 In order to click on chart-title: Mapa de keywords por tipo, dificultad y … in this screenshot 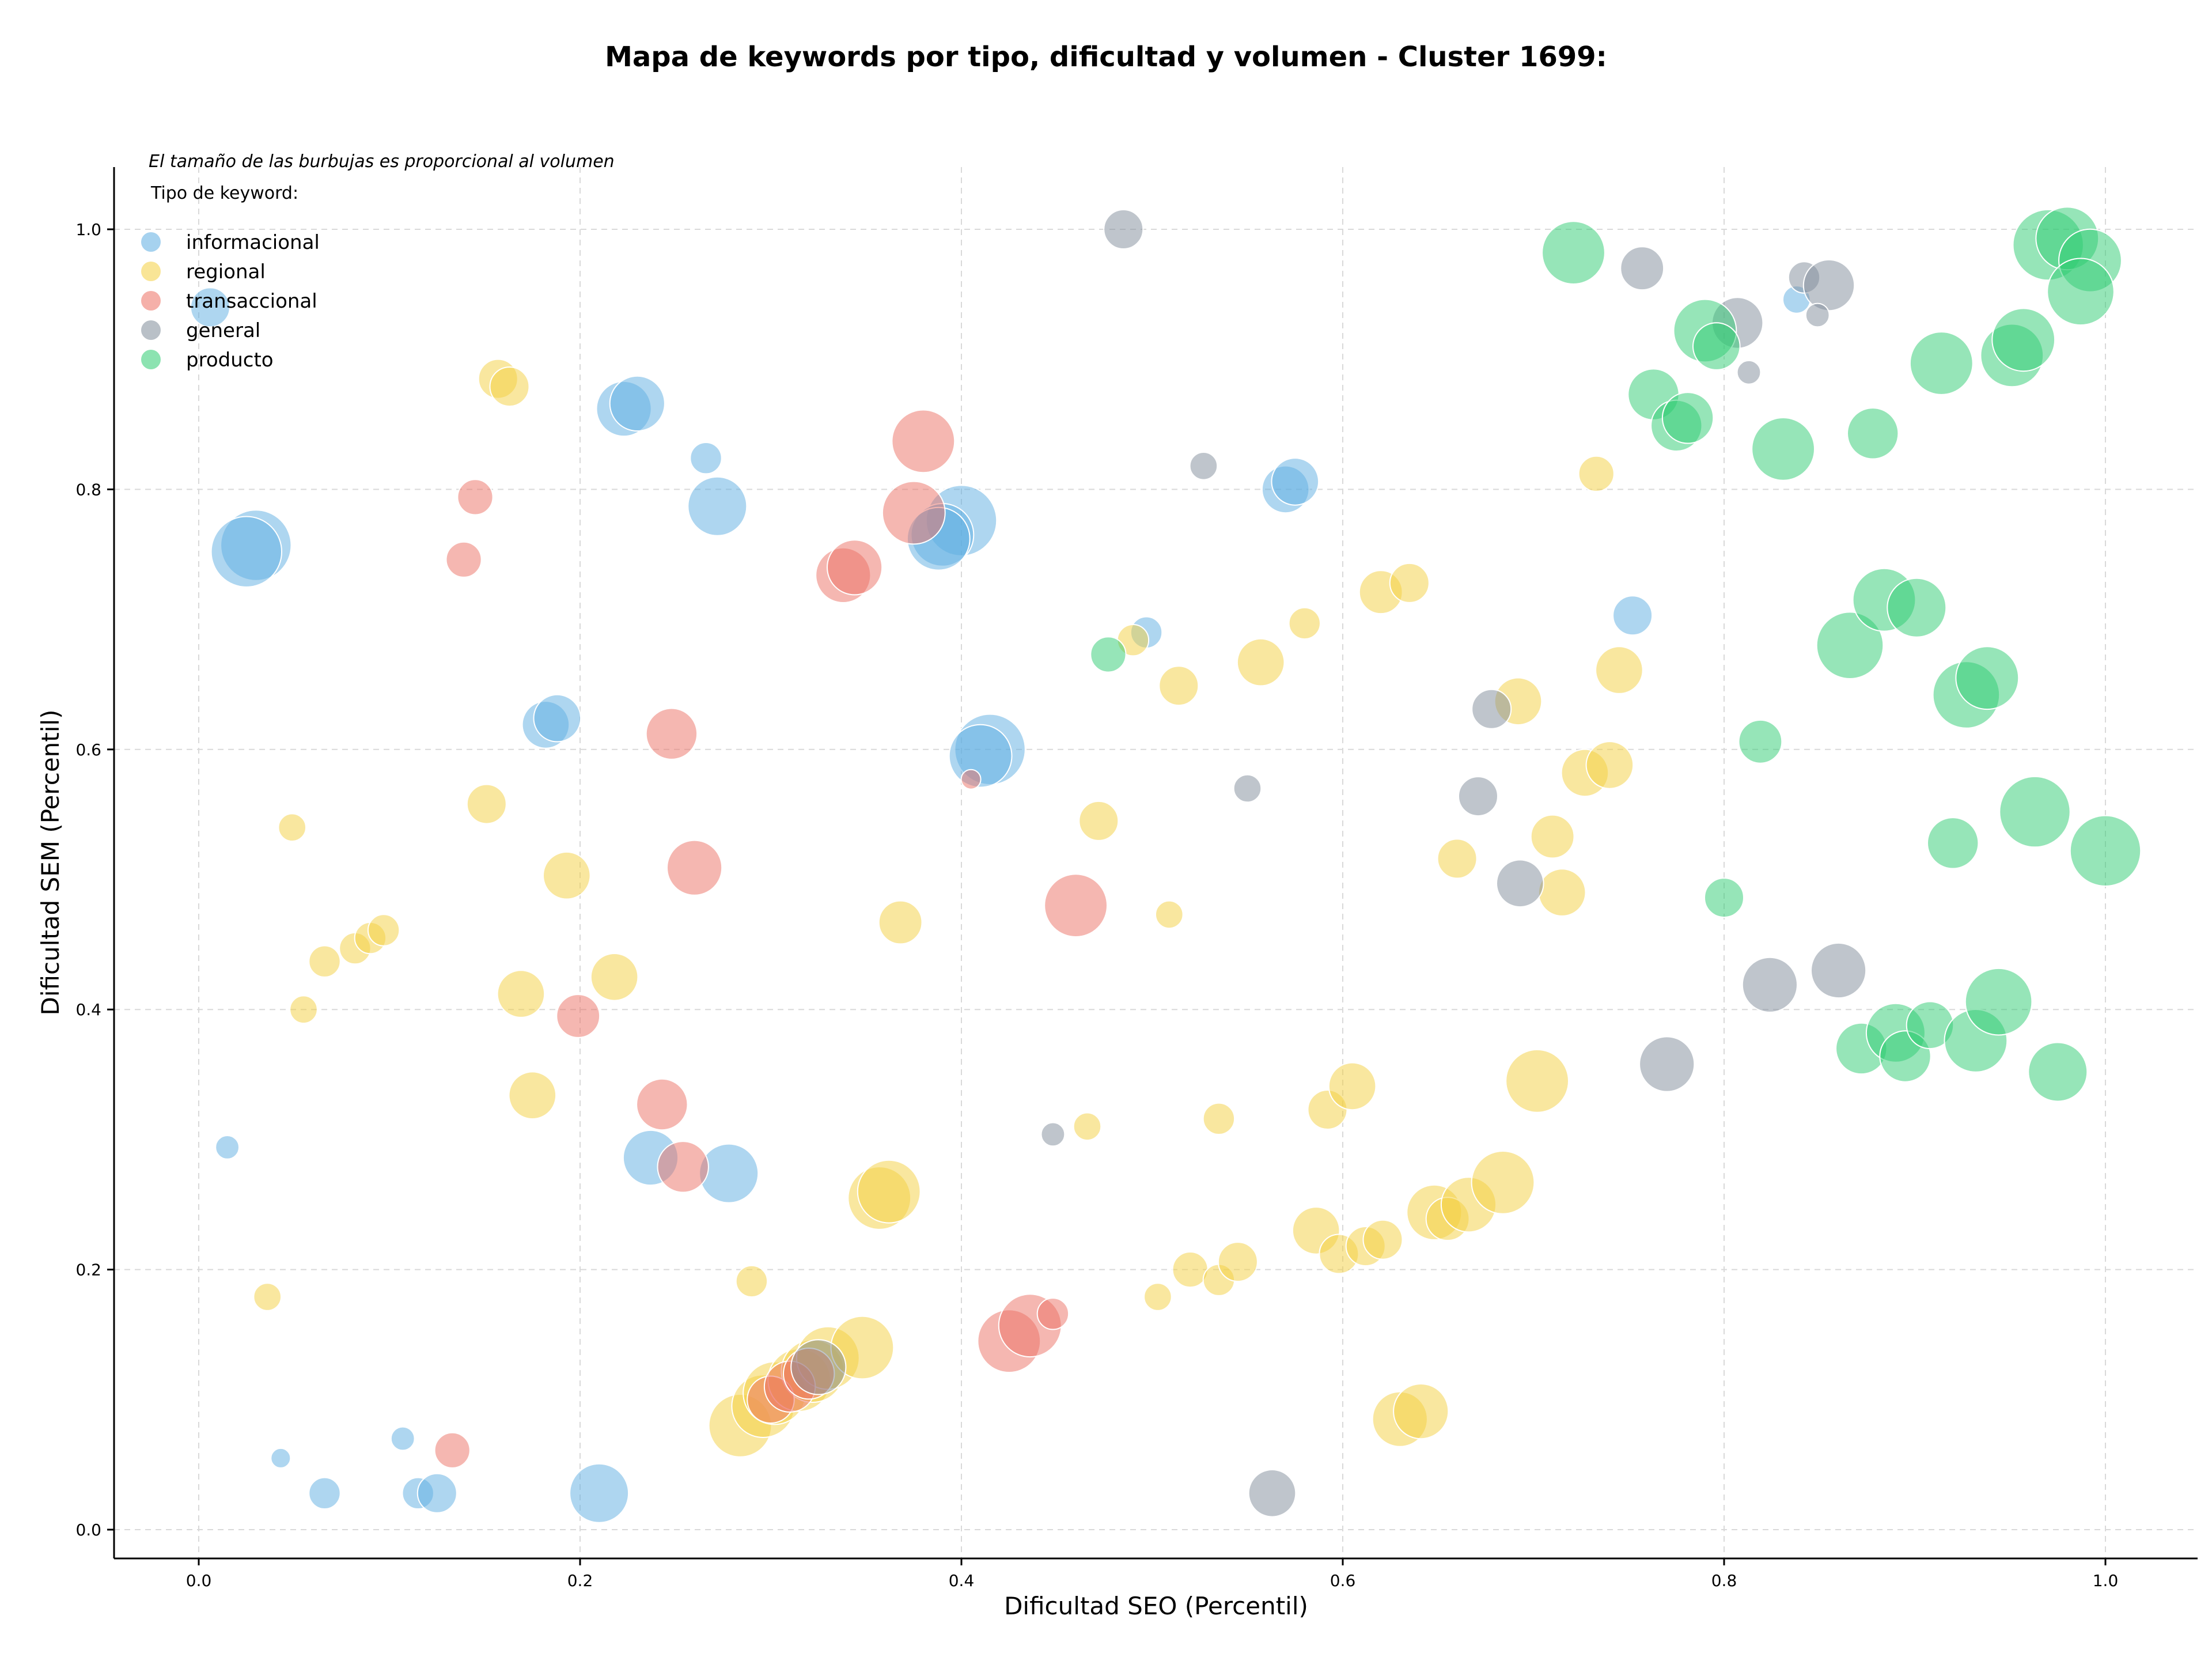, I will do `click(1106, 57)`.